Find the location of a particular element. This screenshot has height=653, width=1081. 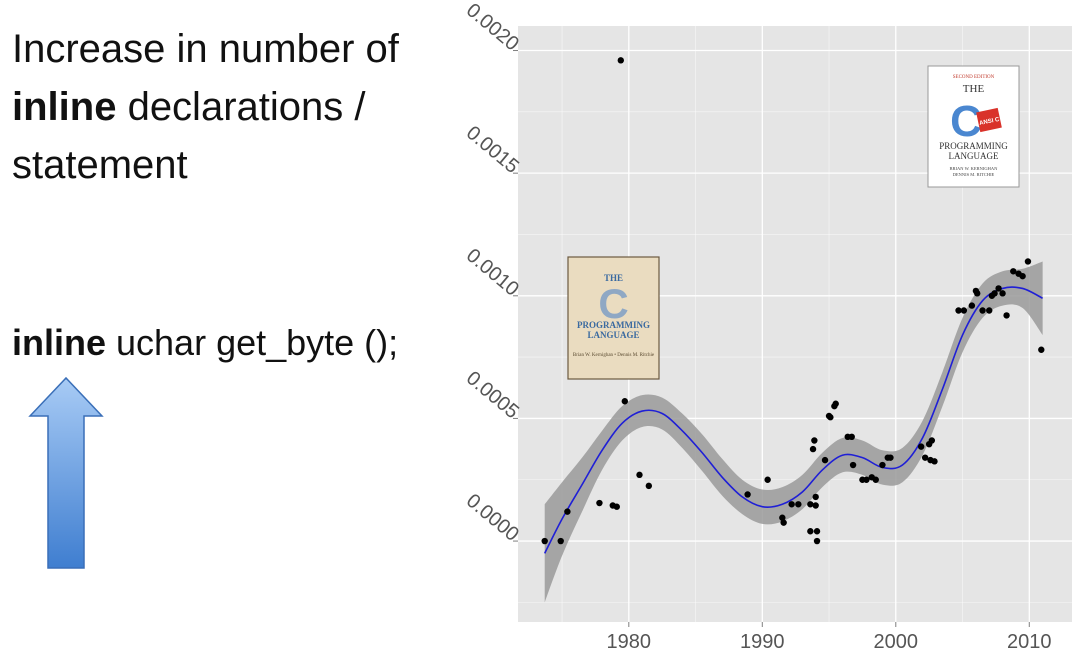

book1-title-top: THE is located at coordinates (613, 278).